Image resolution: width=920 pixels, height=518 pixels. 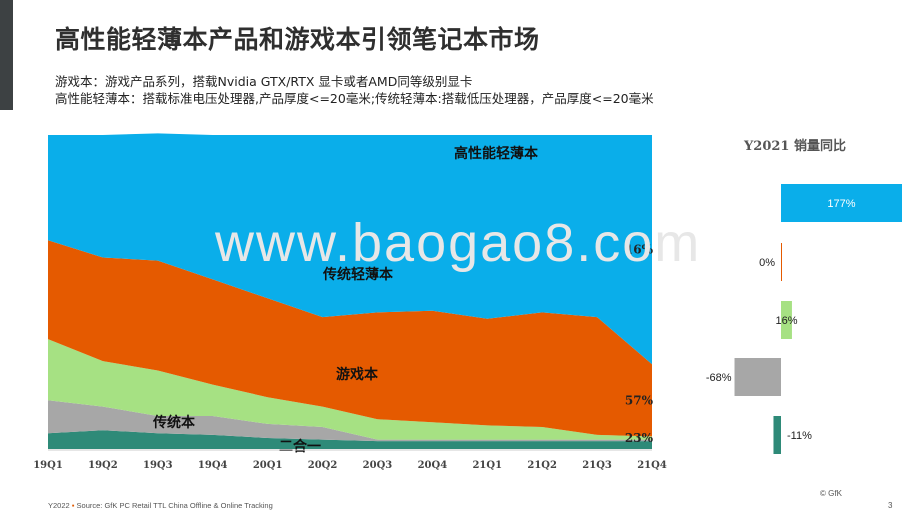 I want to click on yoy-bar-traditional, so click(x=757, y=377).